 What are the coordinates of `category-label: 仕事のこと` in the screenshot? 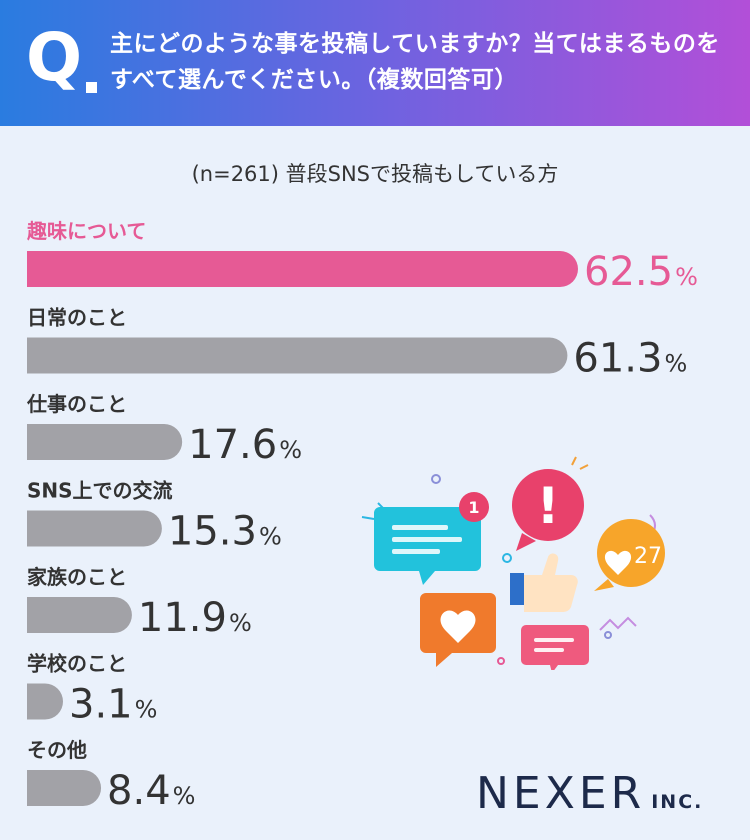 It's located at (76, 404).